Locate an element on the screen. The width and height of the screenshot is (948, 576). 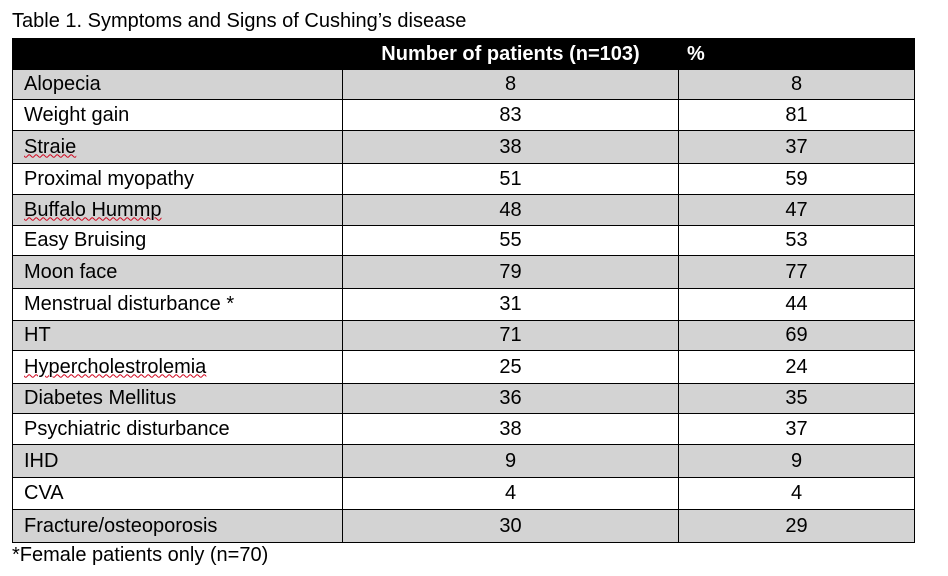
symptom-label: Menstrual disturbance * is located at coordinates (129, 304).